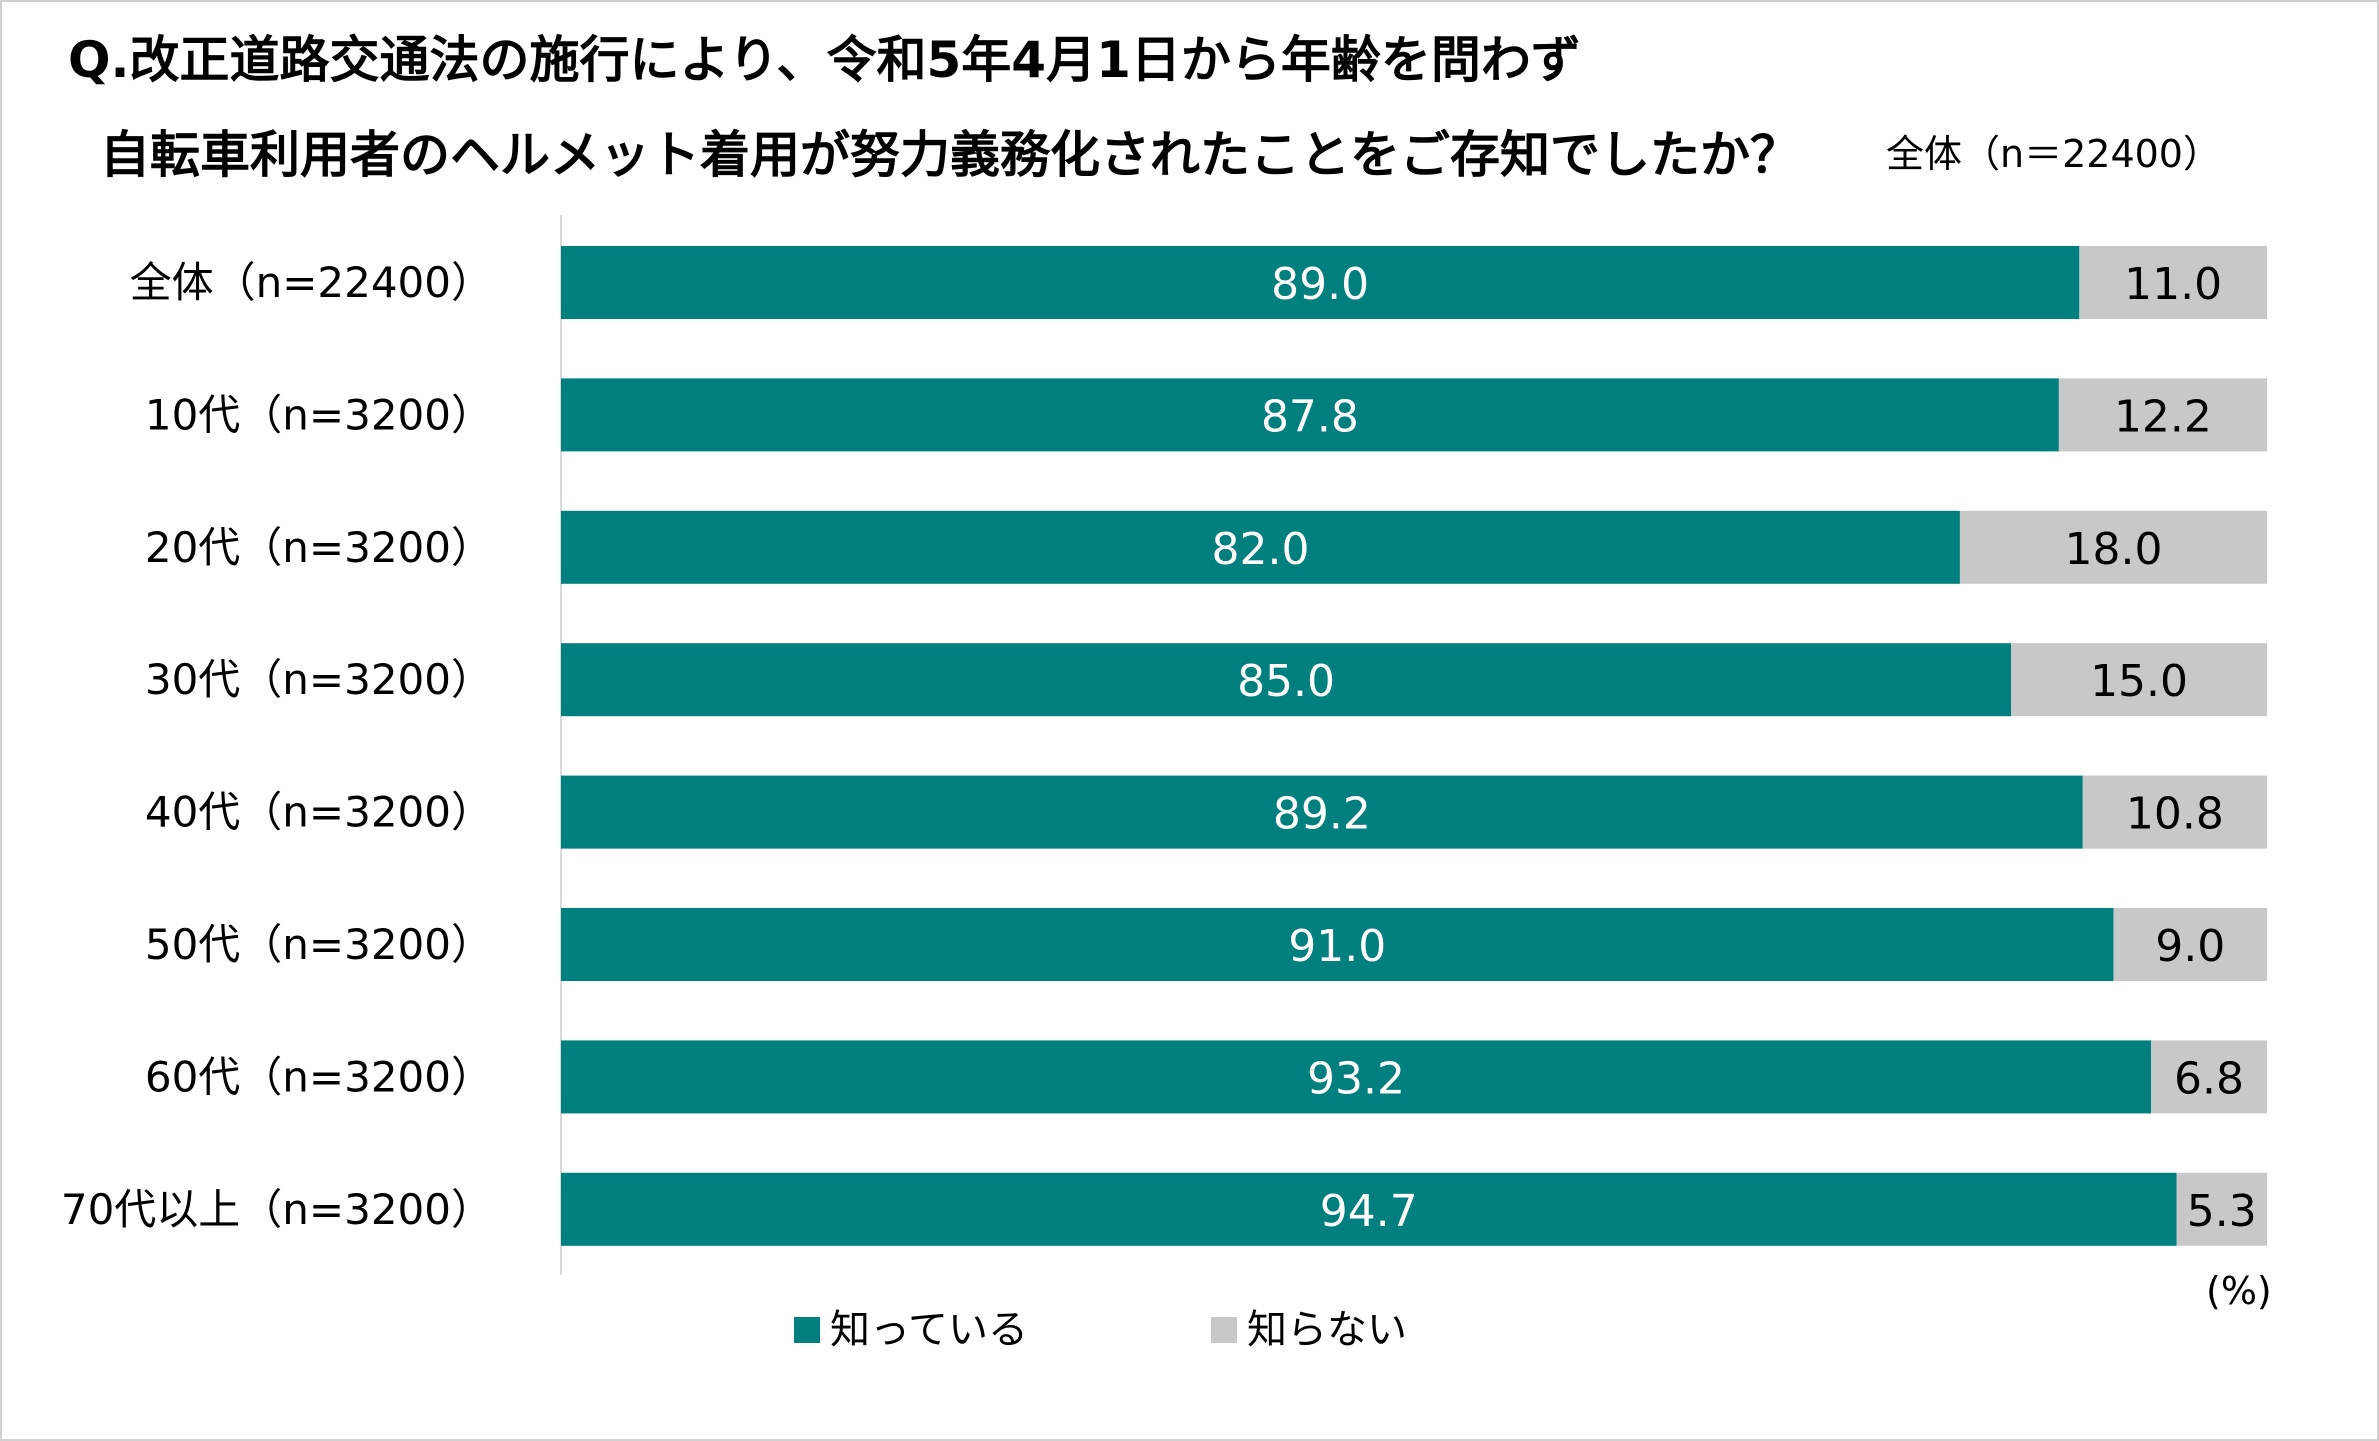 This screenshot has height=1441, width=2379. What do you see at coordinates (2239, 1291) in the screenshot?
I see `unit-label: (%)` at bounding box center [2239, 1291].